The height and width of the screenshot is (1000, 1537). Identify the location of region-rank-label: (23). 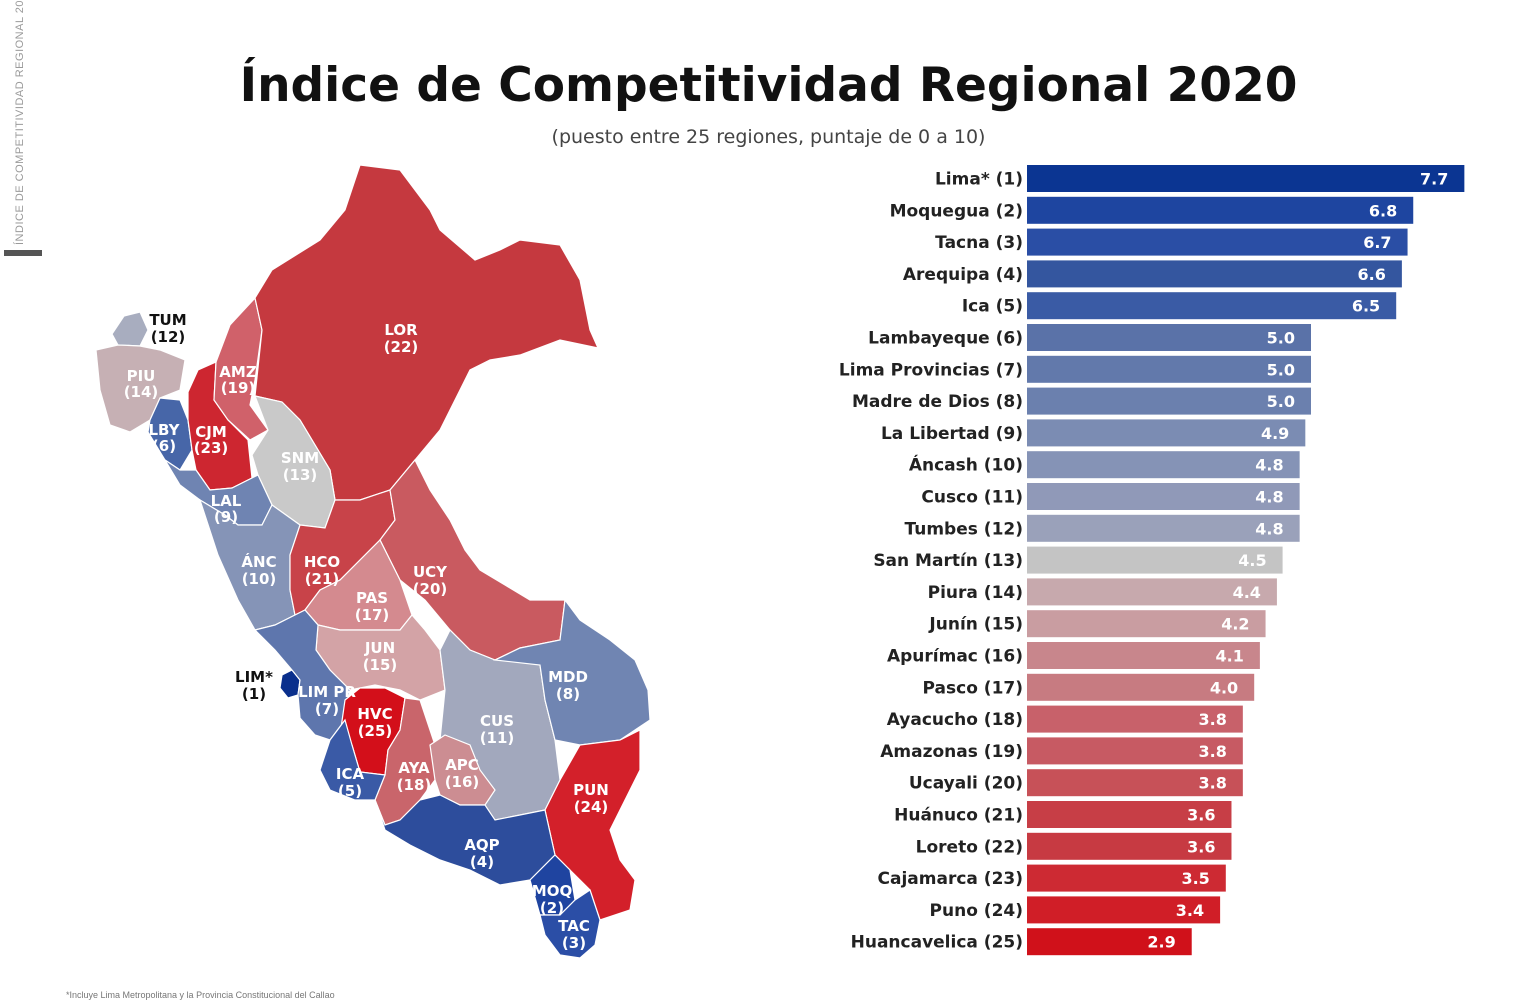
(211, 448).